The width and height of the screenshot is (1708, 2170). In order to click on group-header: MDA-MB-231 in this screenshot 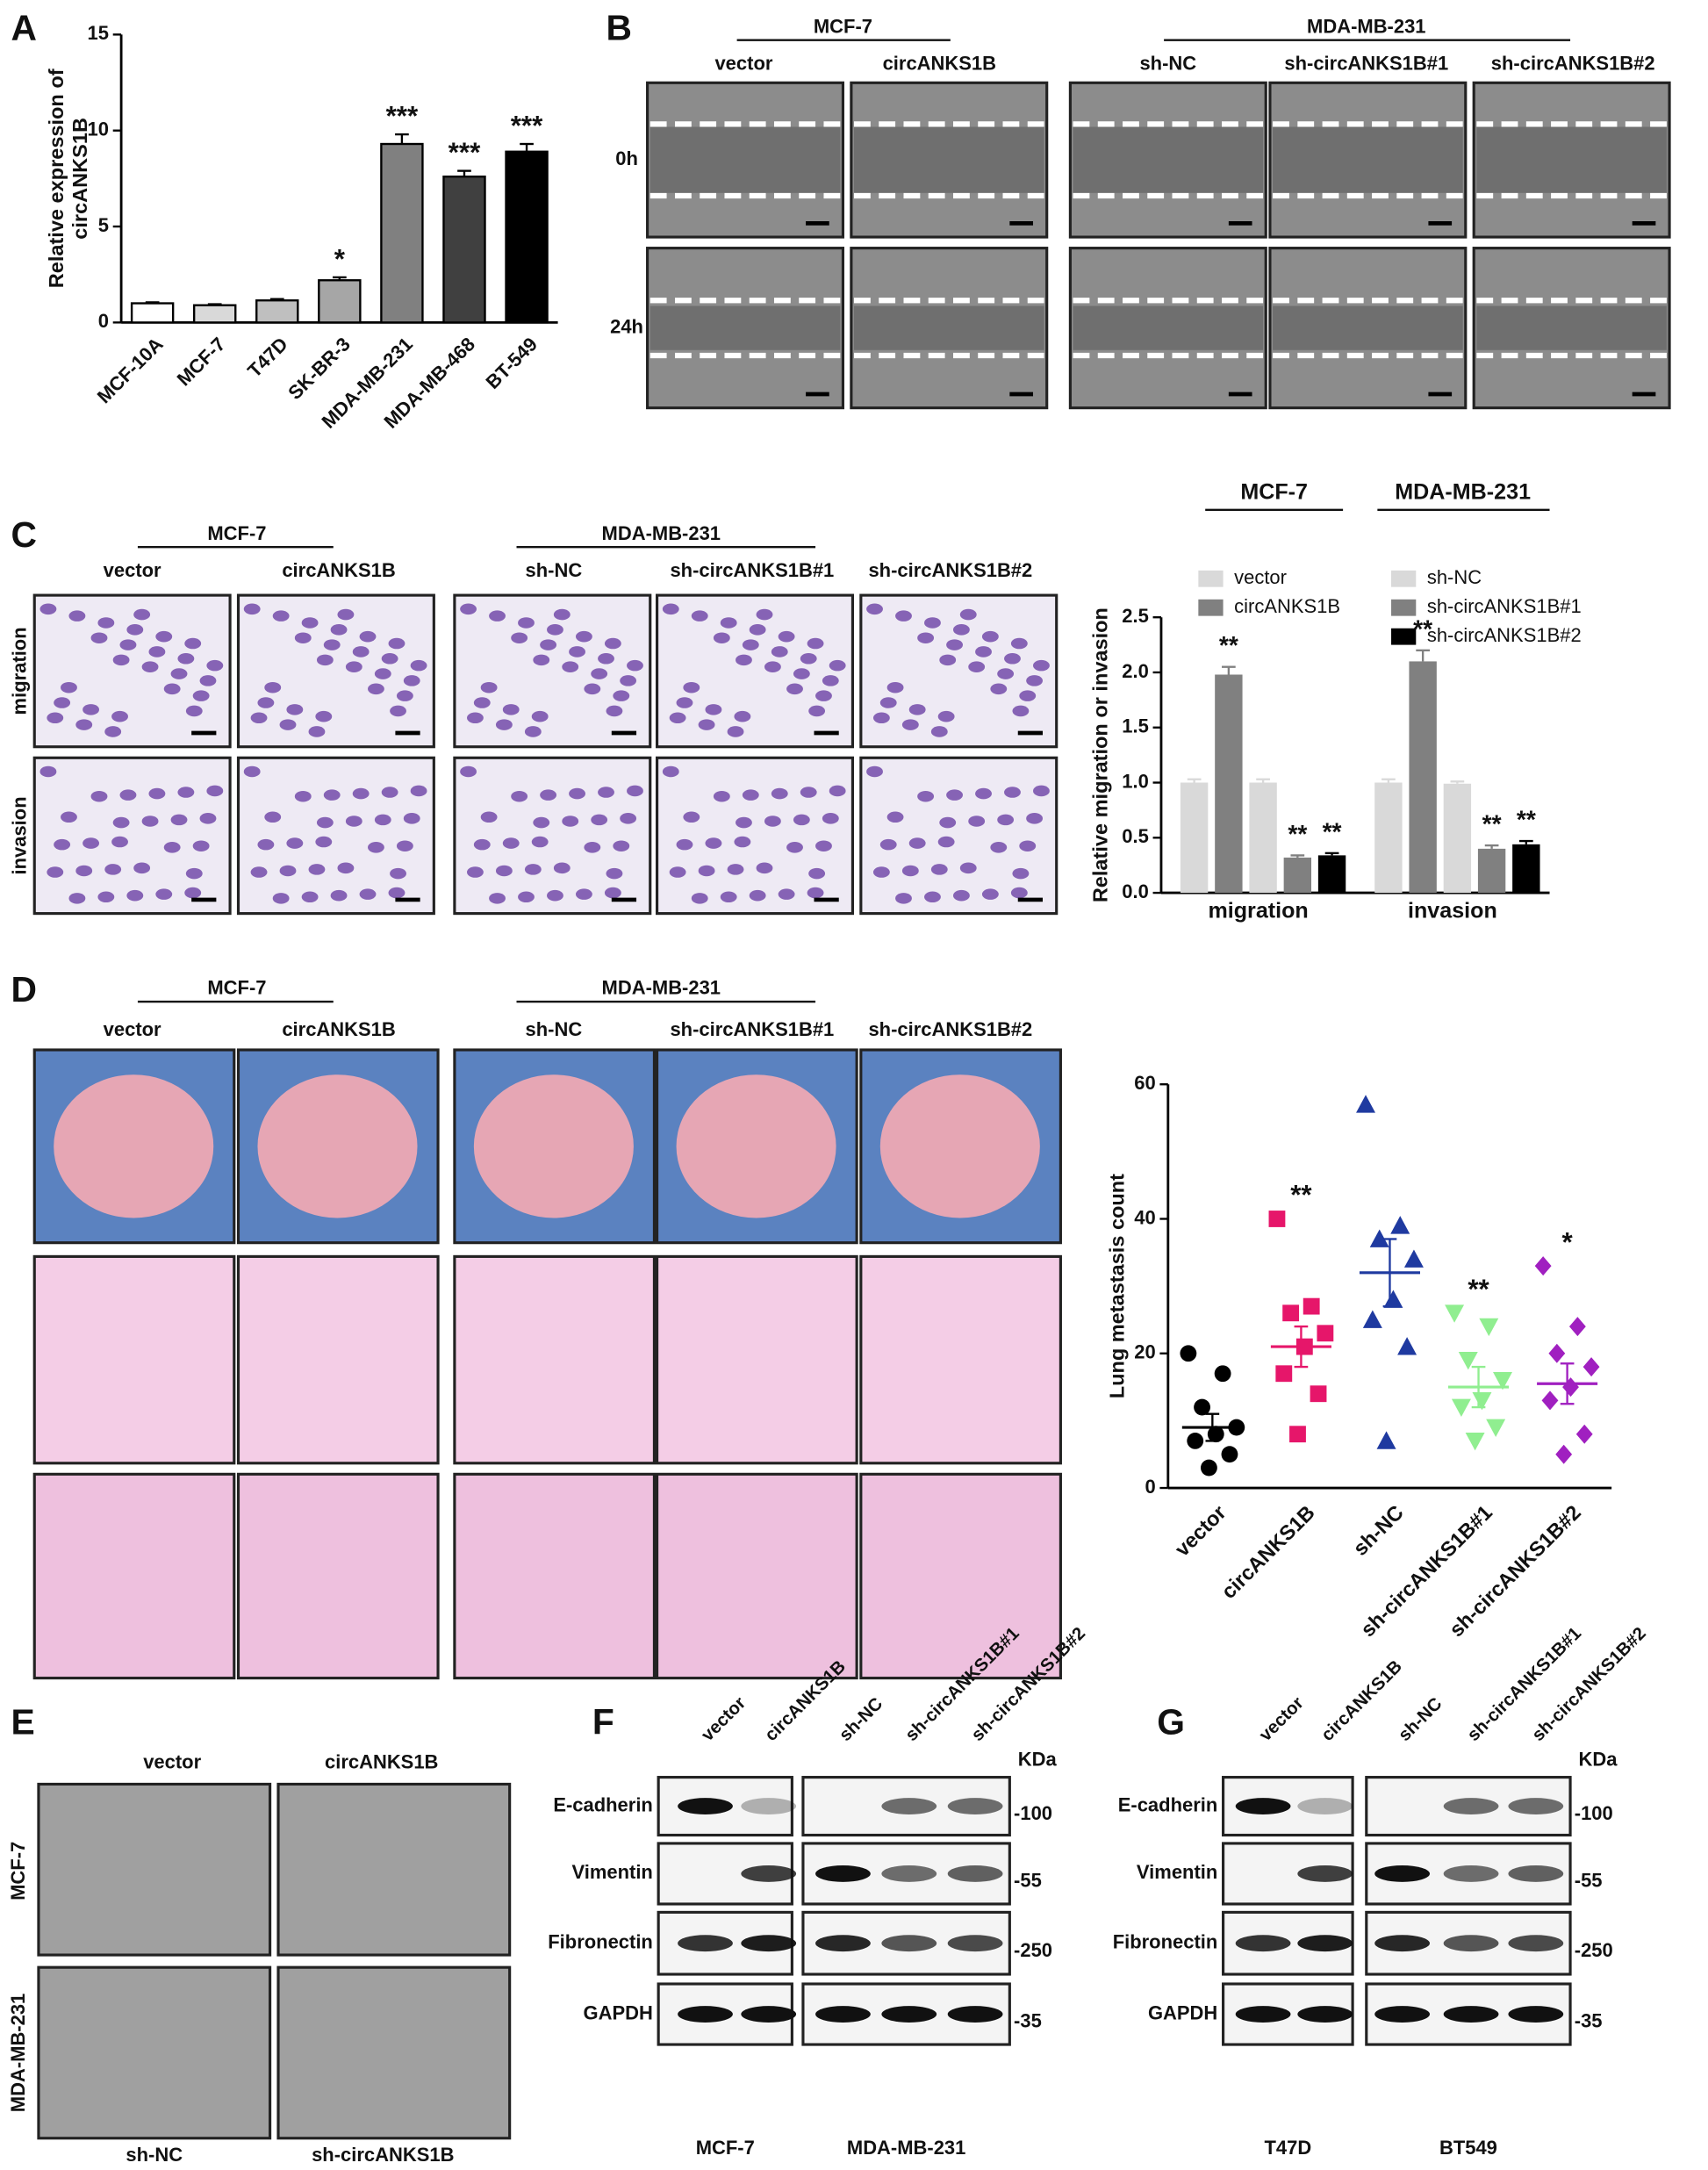, I will do `click(1366, 26)`.